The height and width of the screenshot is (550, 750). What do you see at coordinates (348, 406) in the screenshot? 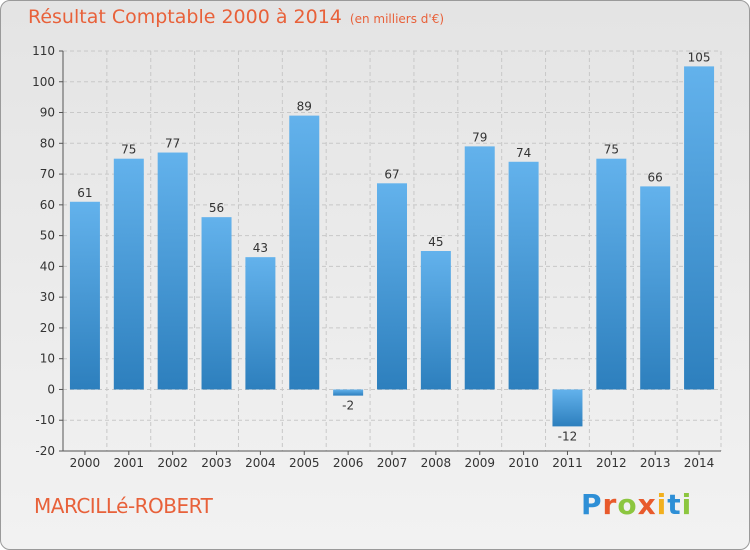
I see `data-label: -2` at bounding box center [348, 406].